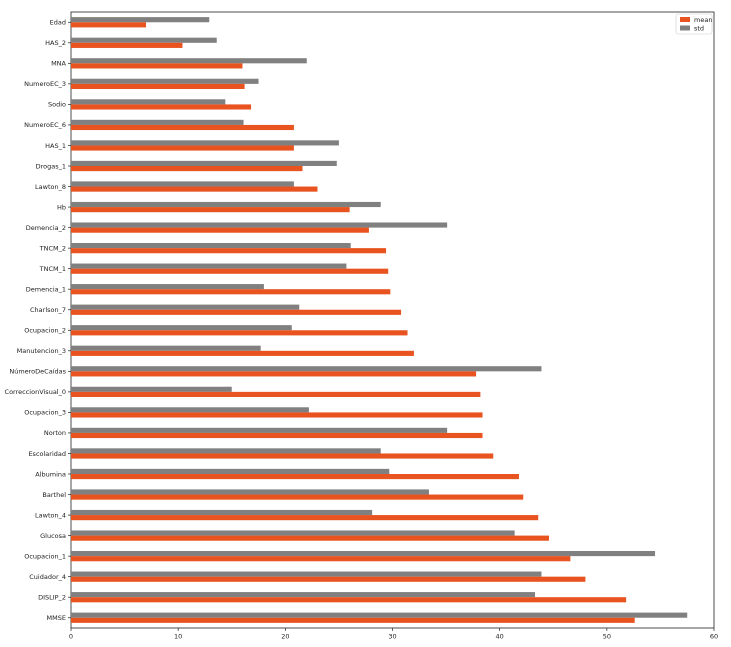 Image resolution: width=731 pixels, height=647 pixels. I want to click on bar-mean-MNA, so click(157, 66).